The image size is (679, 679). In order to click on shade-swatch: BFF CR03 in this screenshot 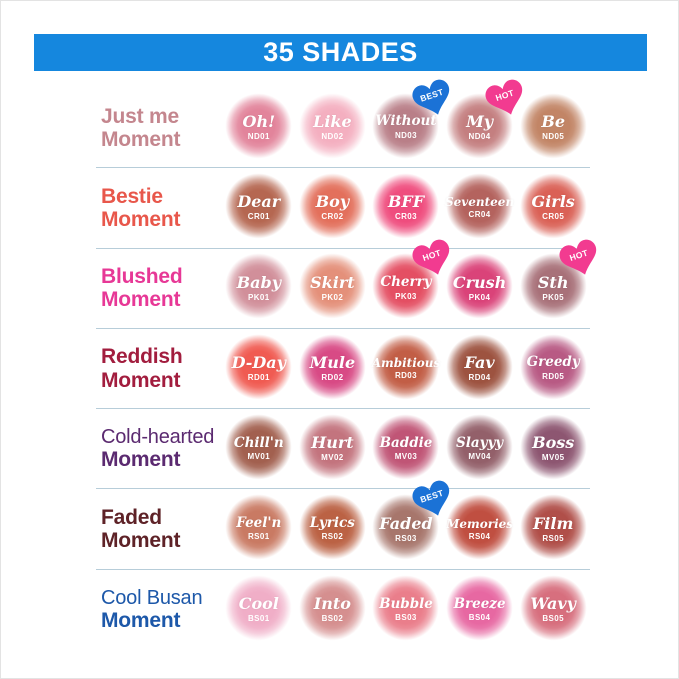, I will do `click(406, 207)`.